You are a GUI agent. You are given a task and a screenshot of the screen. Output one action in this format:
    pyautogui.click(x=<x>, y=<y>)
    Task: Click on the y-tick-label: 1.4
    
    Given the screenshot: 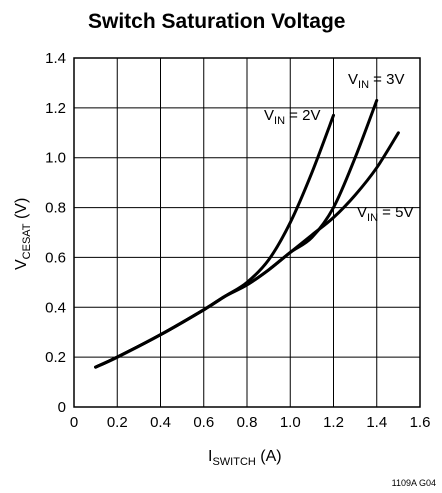 What is the action you would take?
    pyautogui.click(x=55, y=58)
    